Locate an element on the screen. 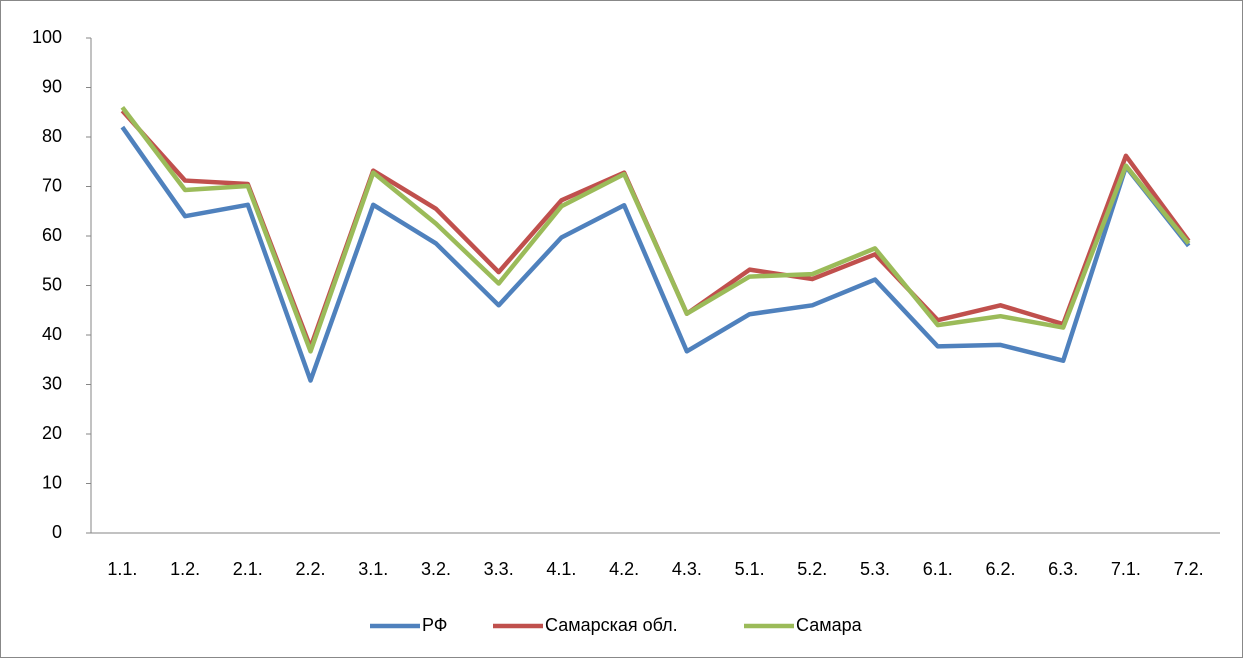 This screenshot has height=658, width=1243. x-tick-label: 3.2. is located at coordinates (436, 569).